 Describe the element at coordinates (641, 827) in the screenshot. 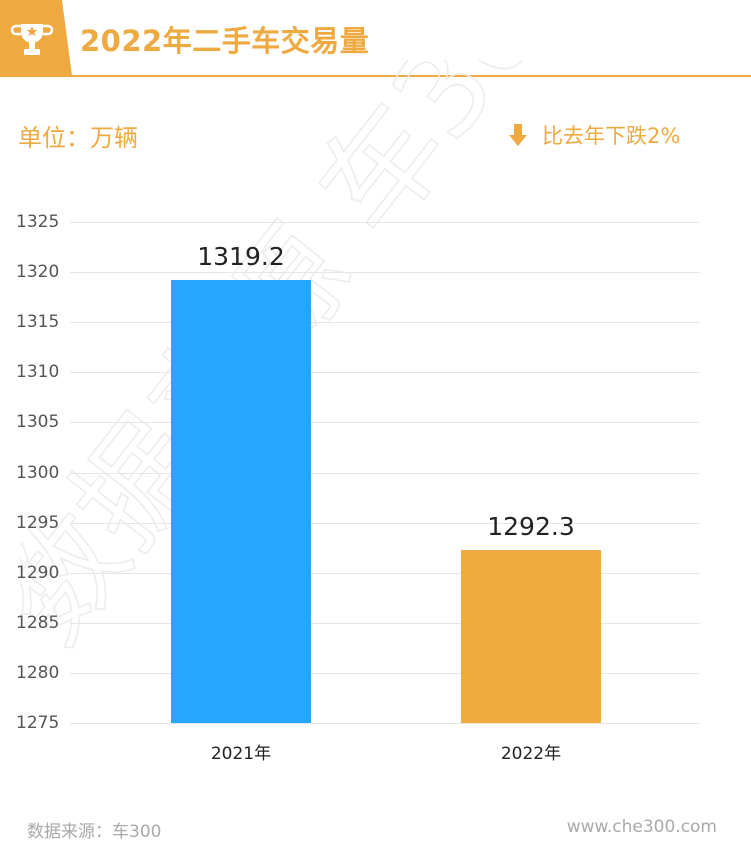

I see `footer-url: www.che300.com` at that location.